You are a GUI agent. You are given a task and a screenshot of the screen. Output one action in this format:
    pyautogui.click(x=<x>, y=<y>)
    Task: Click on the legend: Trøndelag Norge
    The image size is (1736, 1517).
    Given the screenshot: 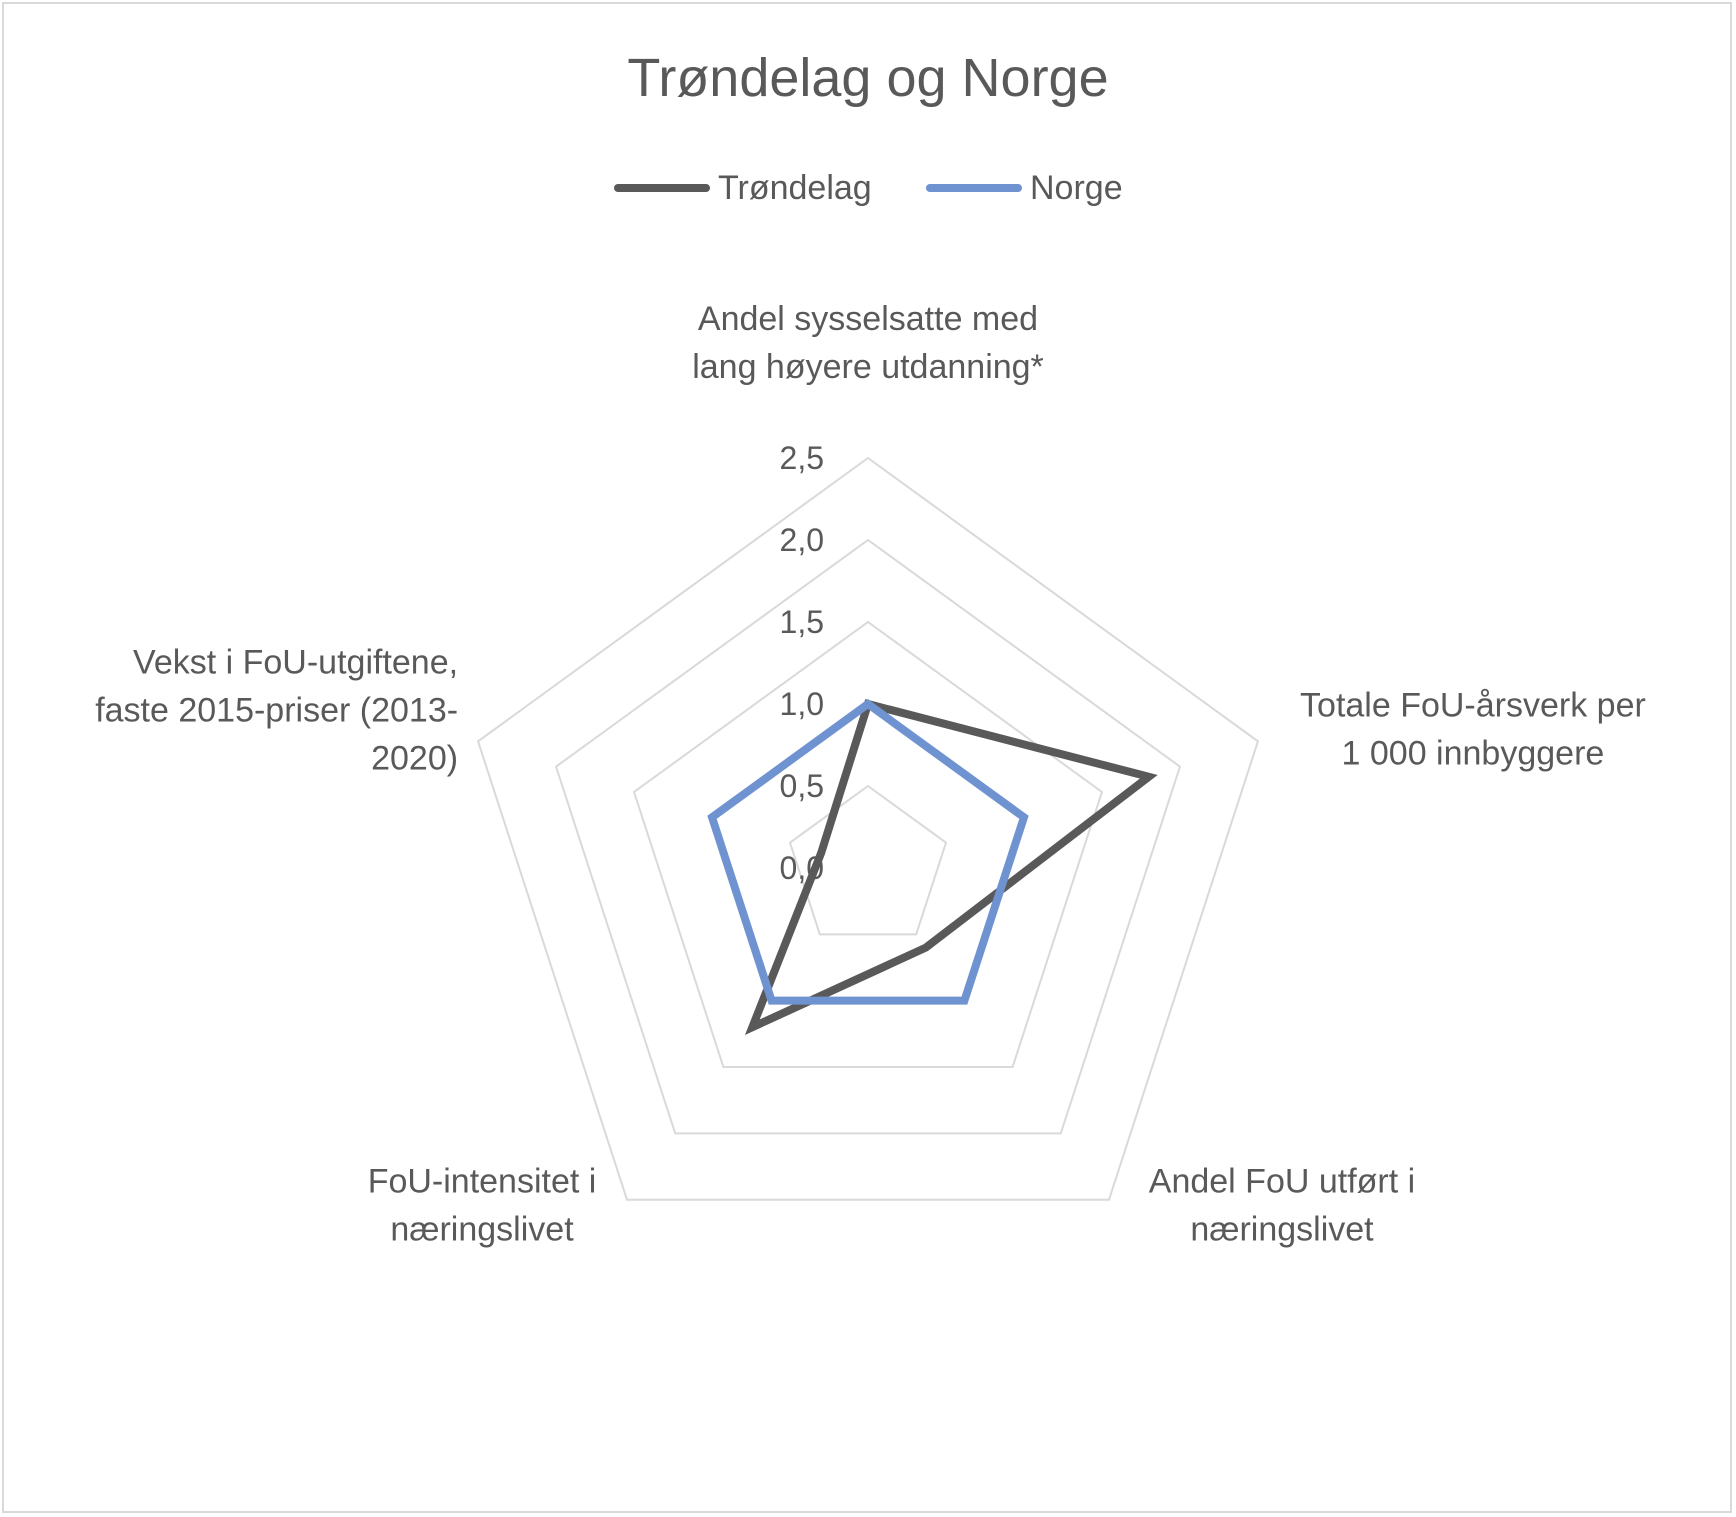 What is the action you would take?
    pyautogui.click(x=868, y=188)
    